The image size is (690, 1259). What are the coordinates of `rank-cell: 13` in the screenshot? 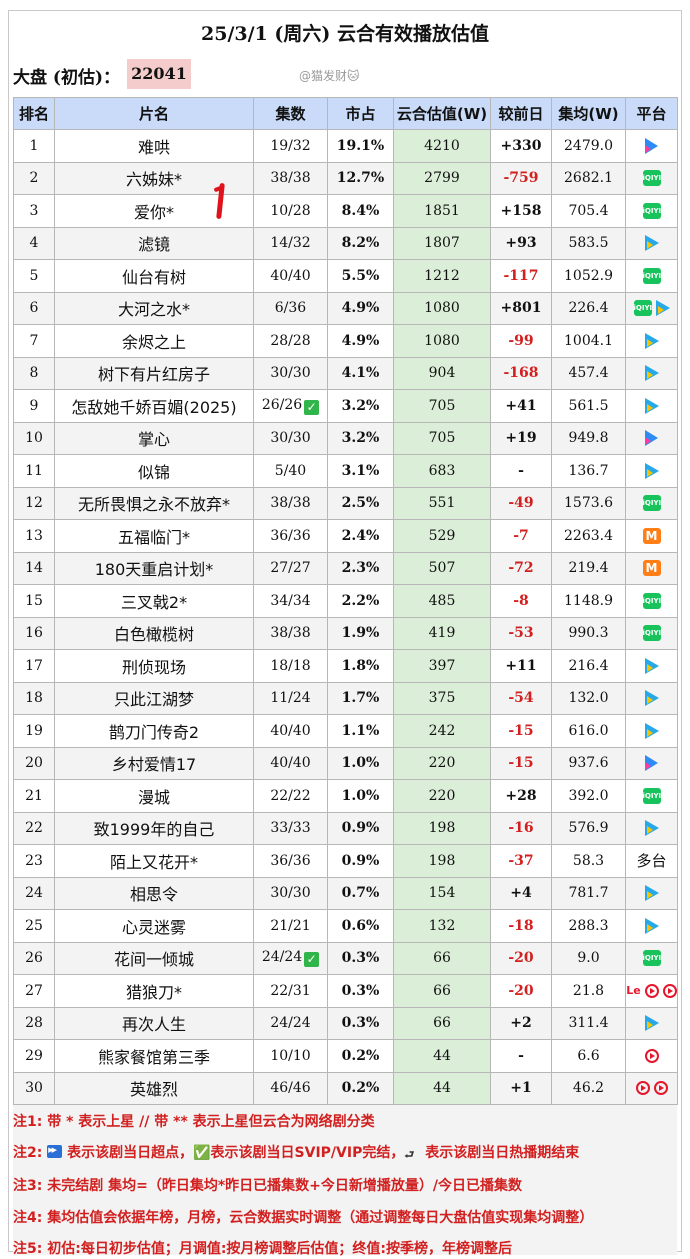 It's located at (34, 536).